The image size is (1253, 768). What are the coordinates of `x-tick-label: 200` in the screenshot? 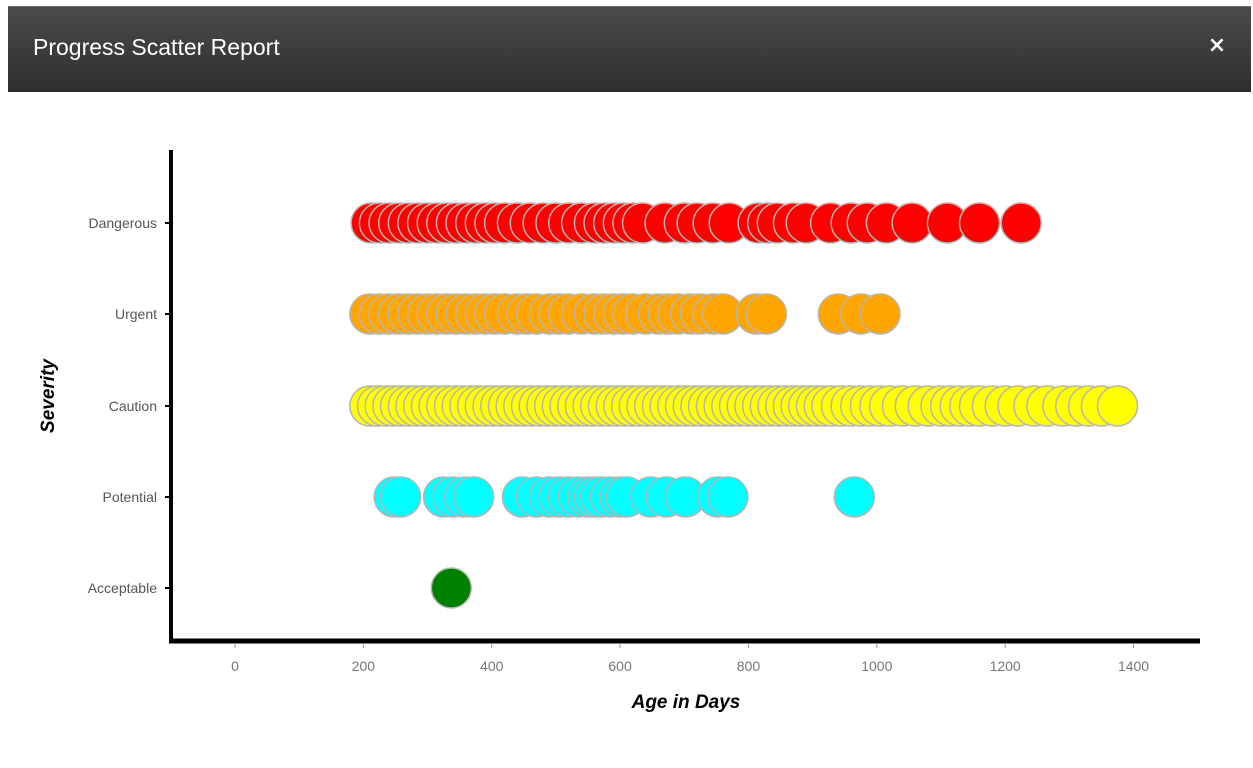 It's located at (364, 666).